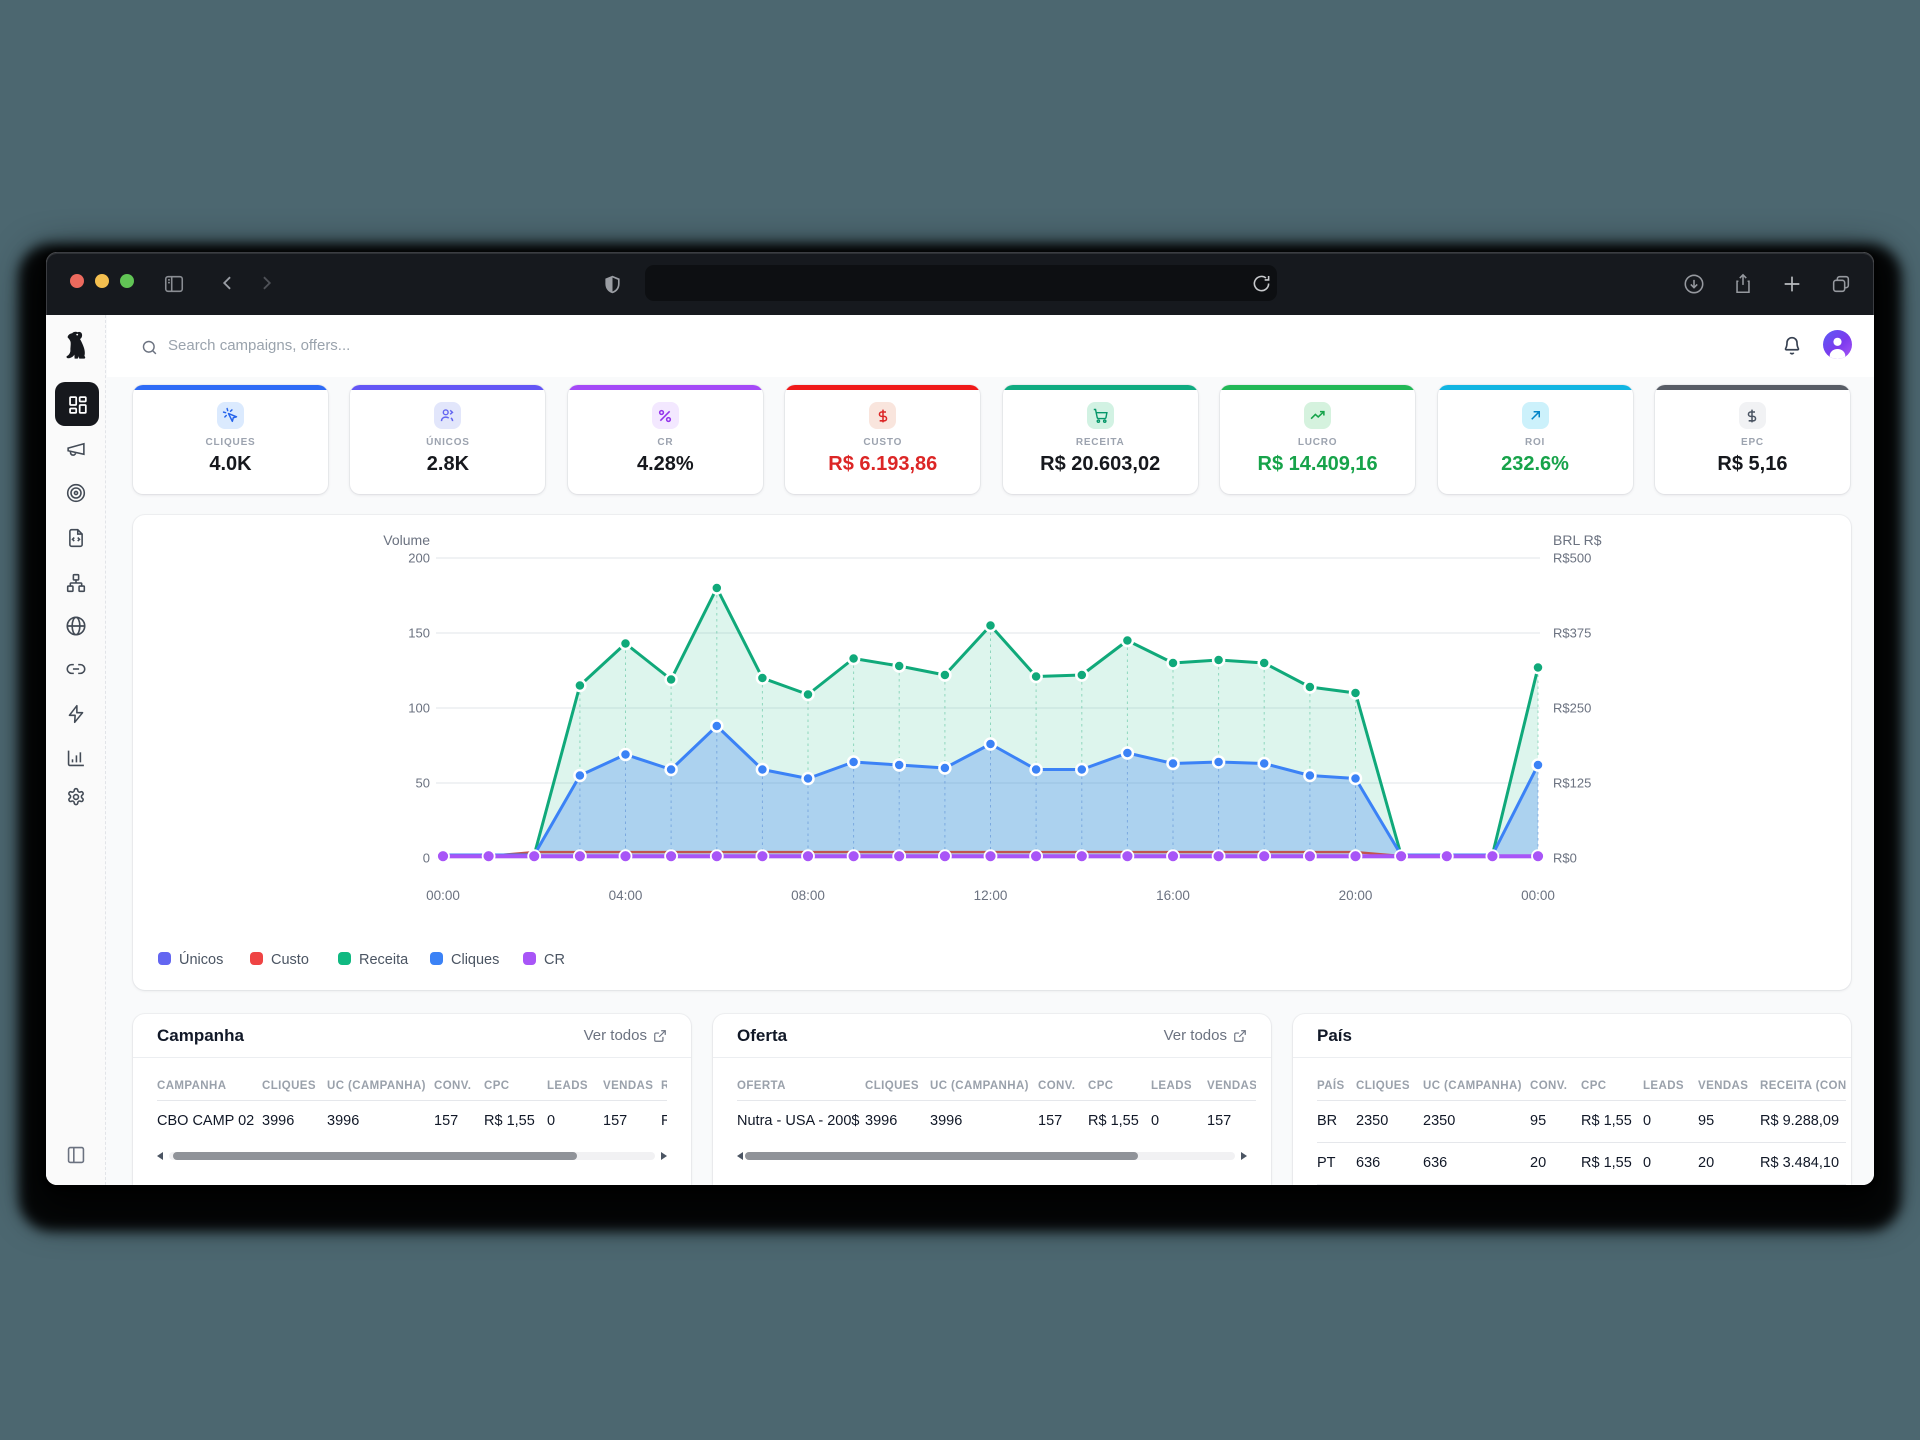  What do you see at coordinates (1565, 858) in the screenshot?
I see `svg-text: R$0` at bounding box center [1565, 858].